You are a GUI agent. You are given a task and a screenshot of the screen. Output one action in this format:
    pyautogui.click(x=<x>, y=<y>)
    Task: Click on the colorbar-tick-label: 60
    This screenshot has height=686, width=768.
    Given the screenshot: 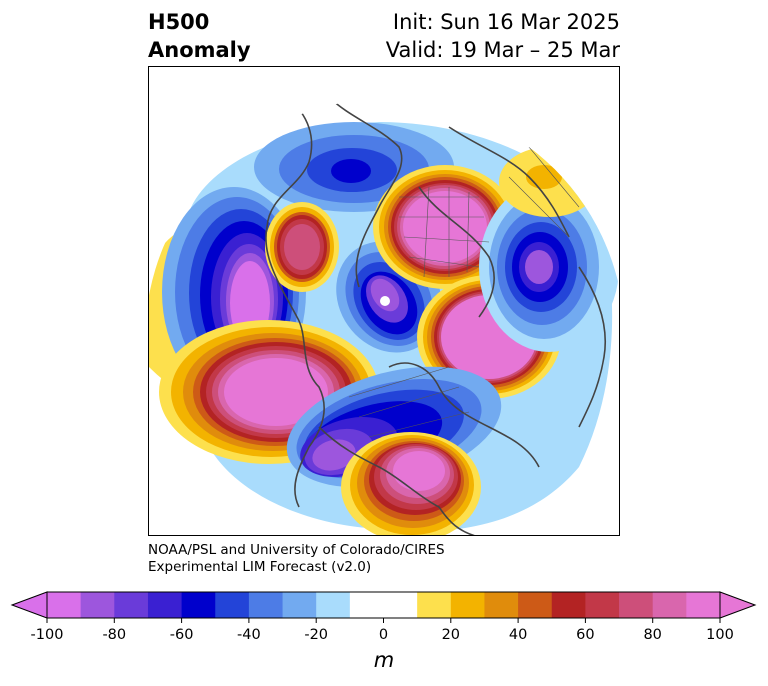 What is the action you would take?
    pyautogui.click(x=585, y=635)
    